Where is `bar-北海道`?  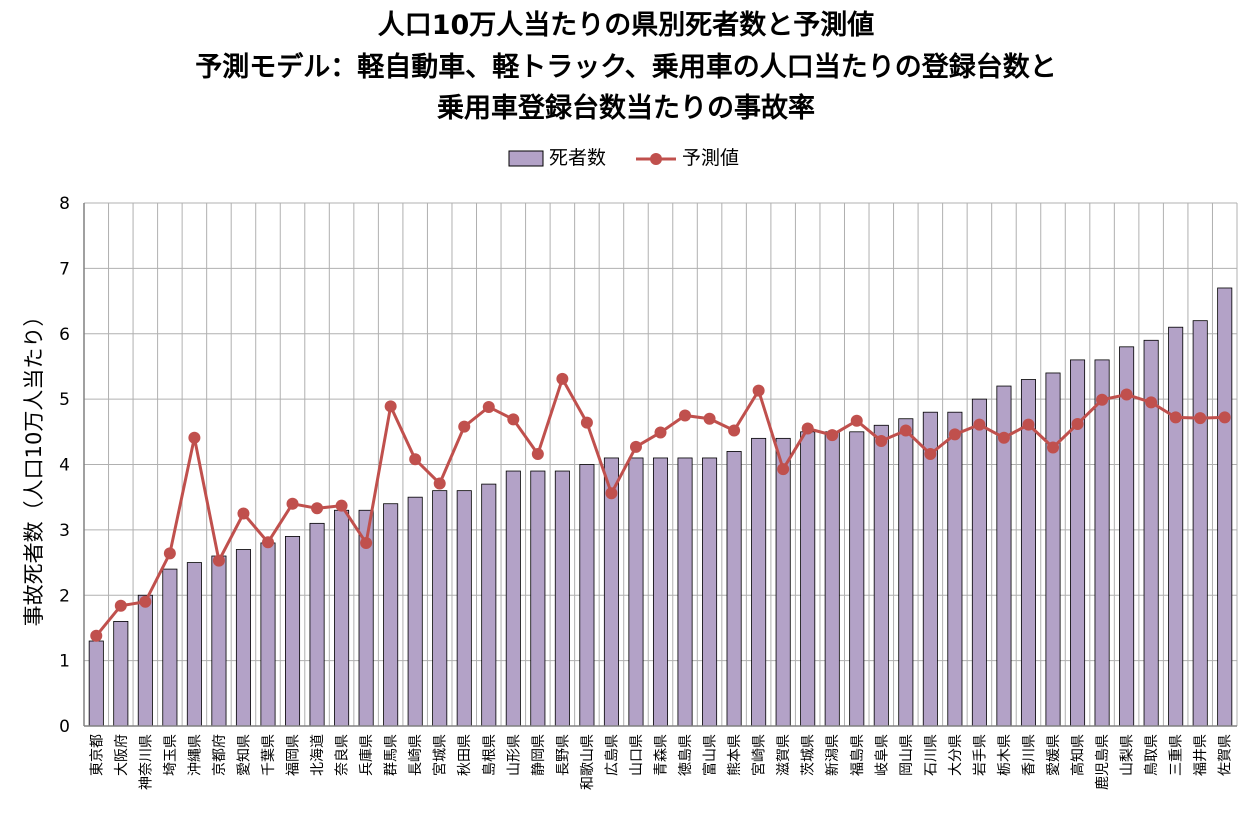
bar-北海道 is located at coordinates (317, 624).